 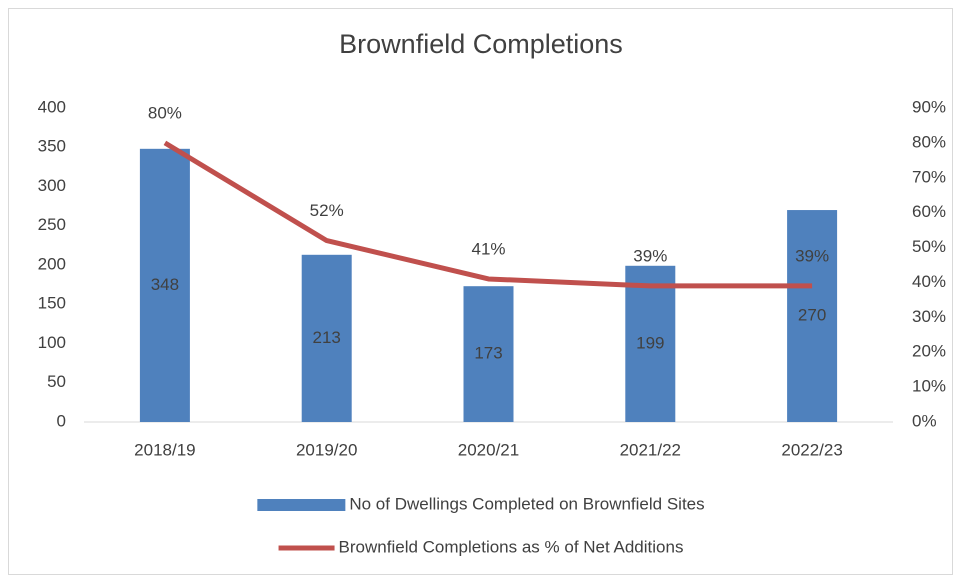 I want to click on line-label: 80%, so click(x=165, y=112).